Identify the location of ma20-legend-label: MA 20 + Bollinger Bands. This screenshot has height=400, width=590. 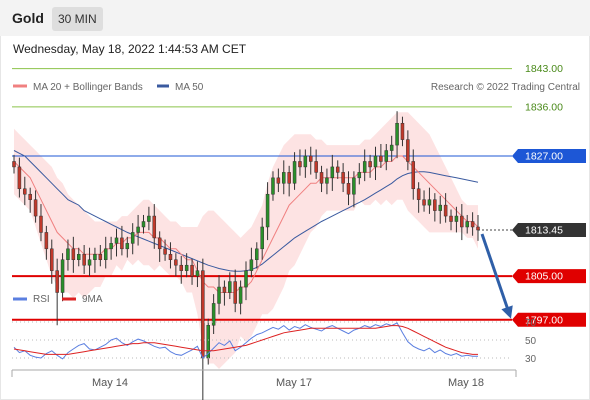
(88, 87).